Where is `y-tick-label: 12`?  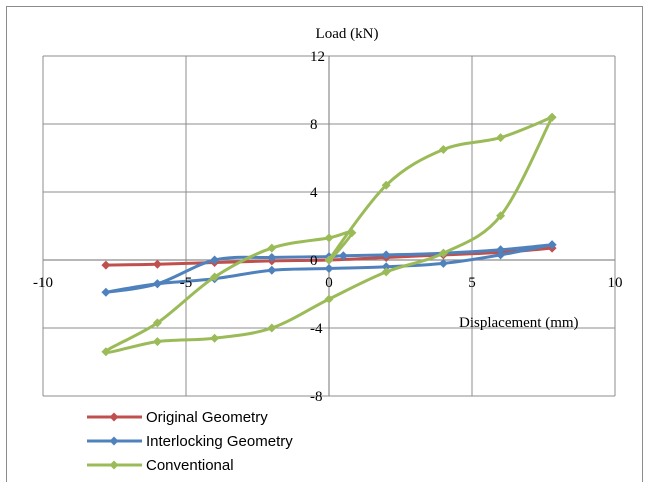
y-tick-label: 12 is located at coordinates (317, 57).